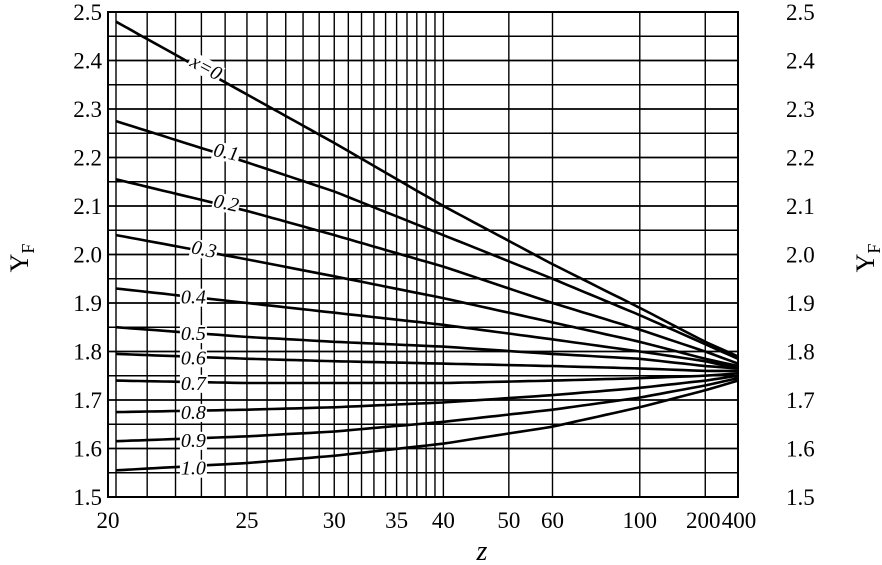 The height and width of the screenshot is (565, 882). I want to click on y-tick-label-right: 1.7, so click(800, 400).